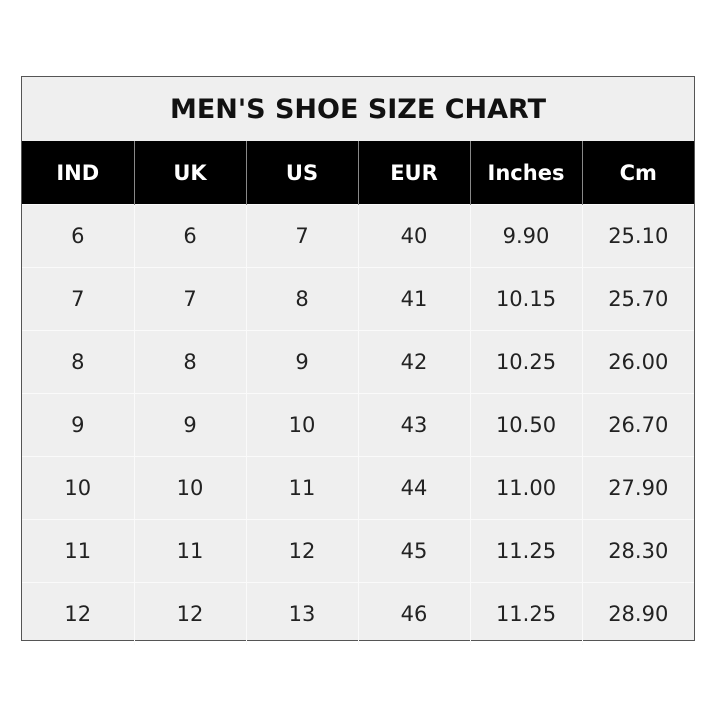 The width and height of the screenshot is (713, 713). What do you see at coordinates (637, 362) in the screenshot?
I see `table-cell: 26.00` at bounding box center [637, 362].